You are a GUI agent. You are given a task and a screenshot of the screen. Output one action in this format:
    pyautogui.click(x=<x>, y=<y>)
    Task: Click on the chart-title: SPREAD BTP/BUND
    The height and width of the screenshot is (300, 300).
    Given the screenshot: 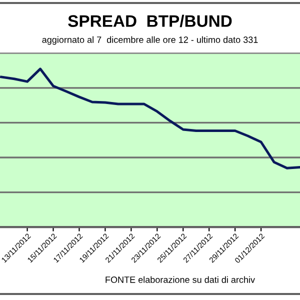 What is the action you would take?
    pyautogui.click(x=150, y=21)
    